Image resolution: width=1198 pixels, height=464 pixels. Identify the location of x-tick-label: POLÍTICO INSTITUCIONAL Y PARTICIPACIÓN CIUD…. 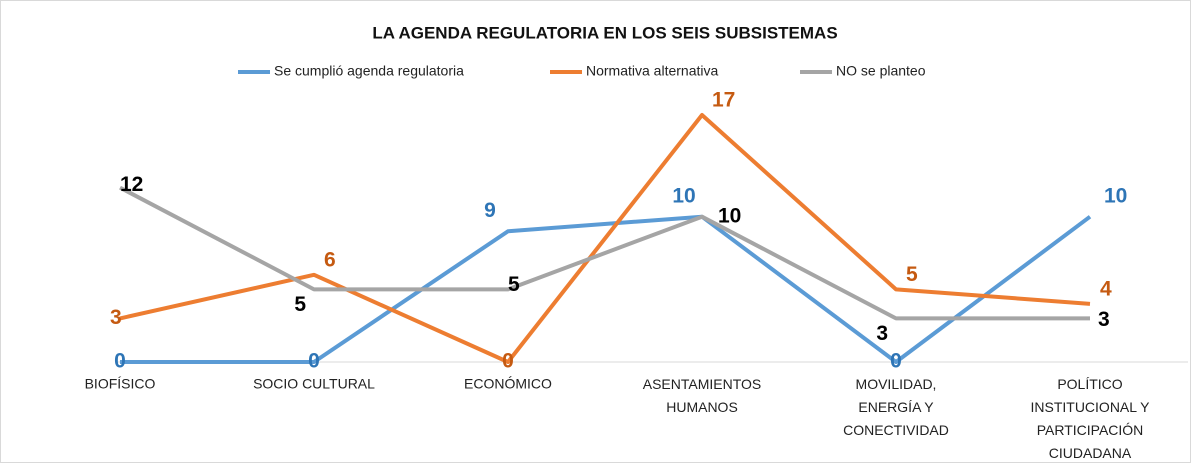
(1090, 418).